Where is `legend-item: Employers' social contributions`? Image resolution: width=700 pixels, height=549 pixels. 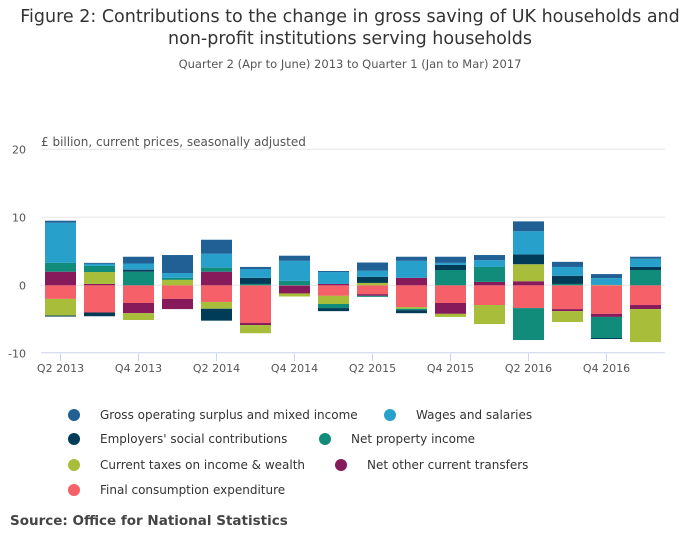
legend-item: Employers' social contributions is located at coordinates (177, 439).